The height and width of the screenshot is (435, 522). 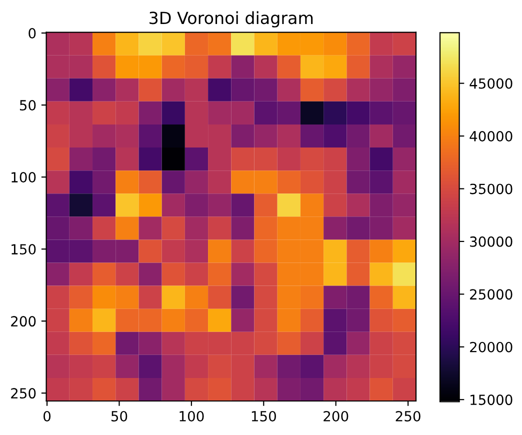 I want to click on y-tick-label: 100, so click(x=24, y=177).